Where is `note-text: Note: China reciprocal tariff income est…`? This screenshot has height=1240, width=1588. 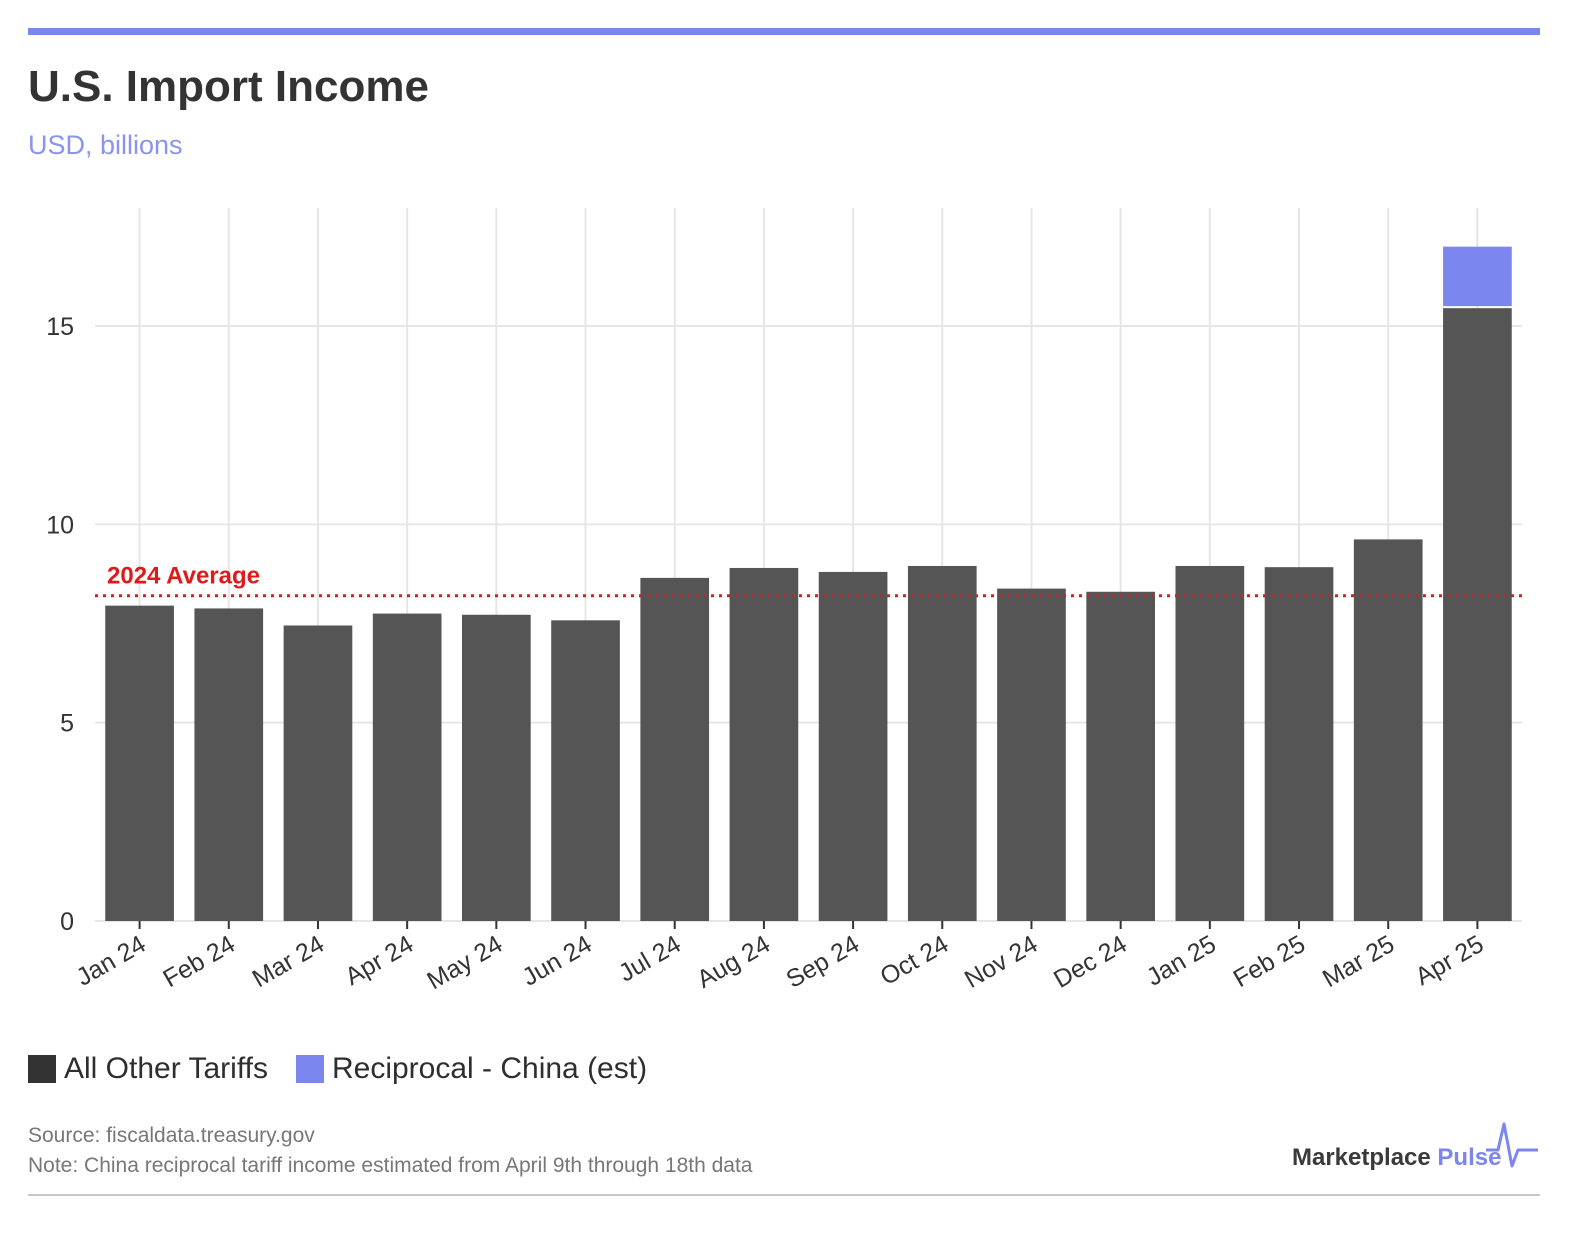
note-text: Note: China reciprocal tariff income est… is located at coordinates (390, 1165).